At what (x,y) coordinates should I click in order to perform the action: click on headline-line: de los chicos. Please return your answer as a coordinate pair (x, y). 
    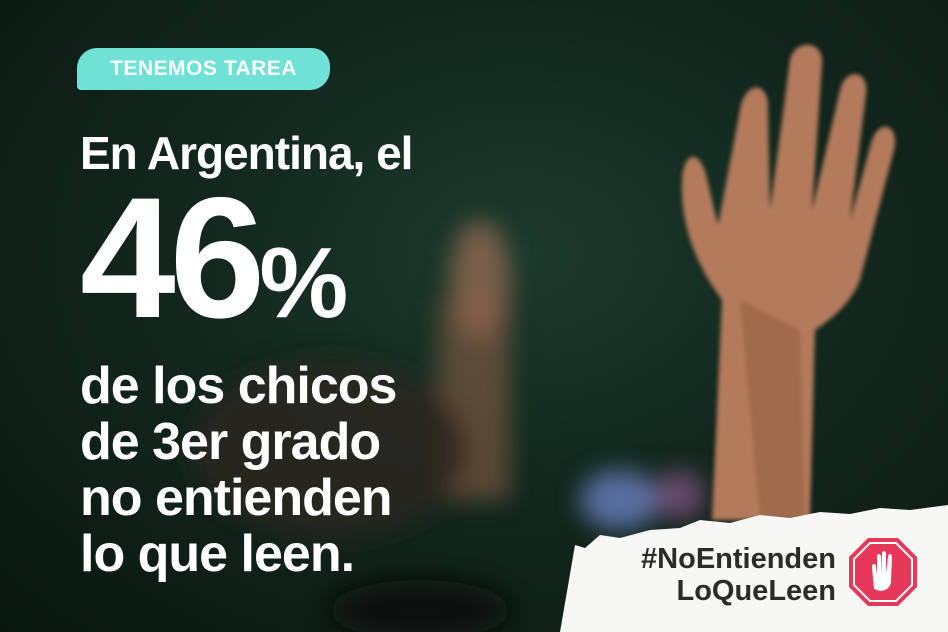
    Looking at the image, I should click on (238, 386).